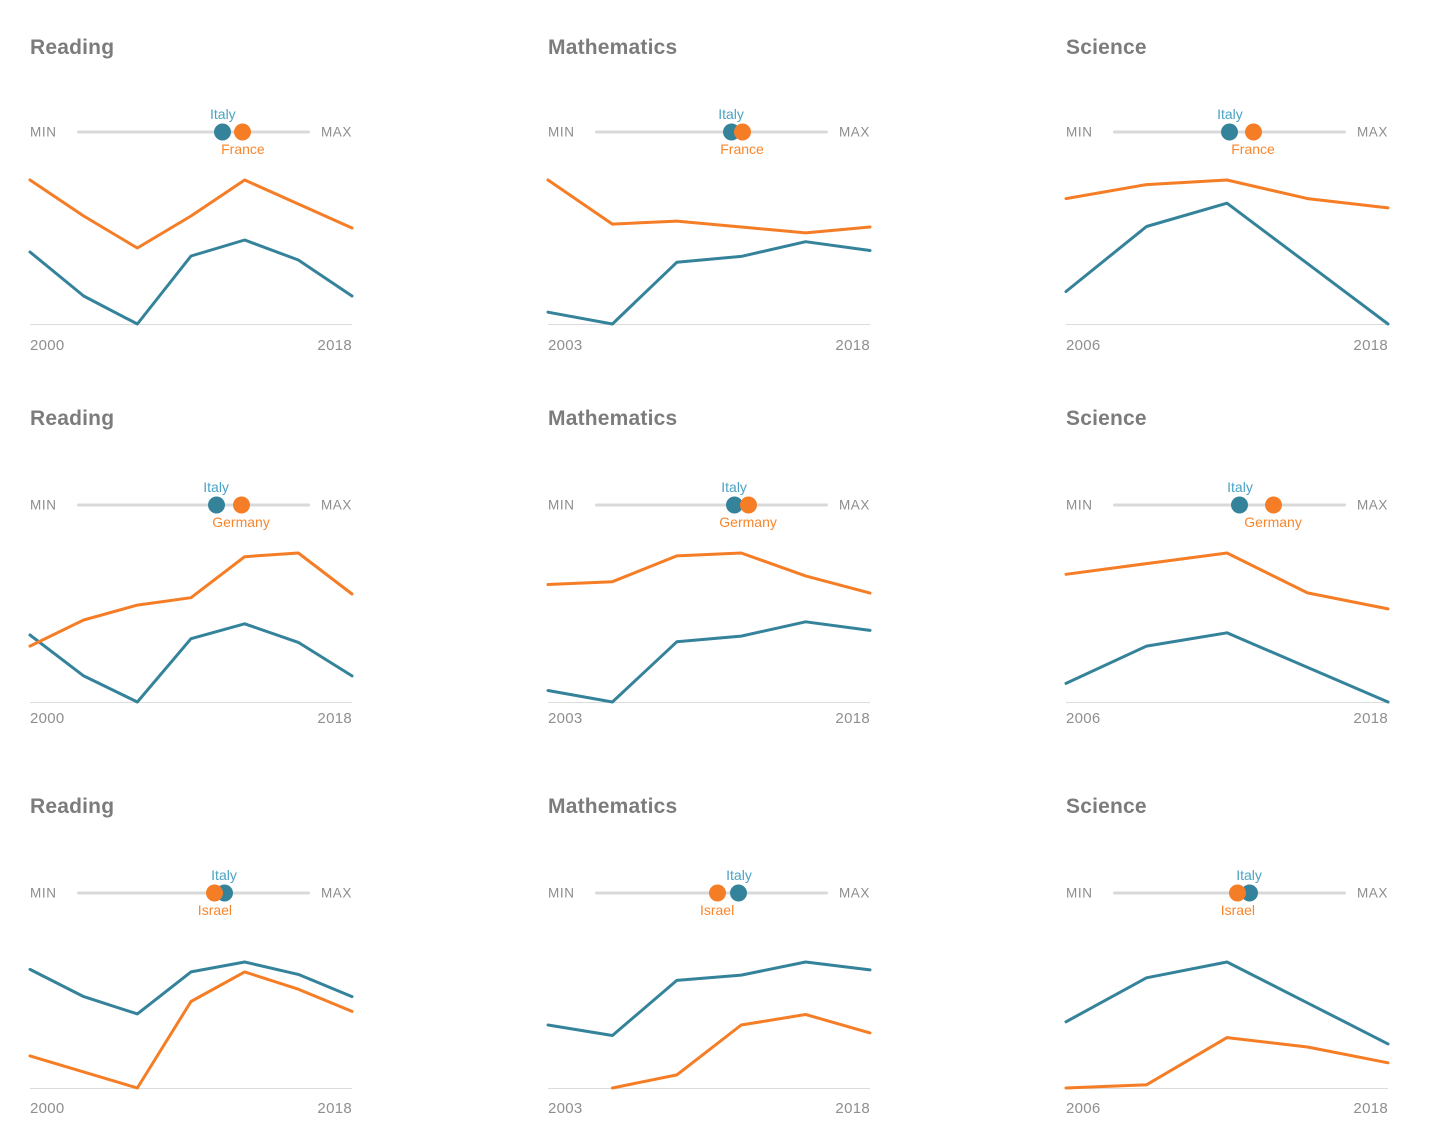 This screenshot has height=1136, width=1436. What do you see at coordinates (1106, 418) in the screenshot?
I see `chart-title: Science` at bounding box center [1106, 418].